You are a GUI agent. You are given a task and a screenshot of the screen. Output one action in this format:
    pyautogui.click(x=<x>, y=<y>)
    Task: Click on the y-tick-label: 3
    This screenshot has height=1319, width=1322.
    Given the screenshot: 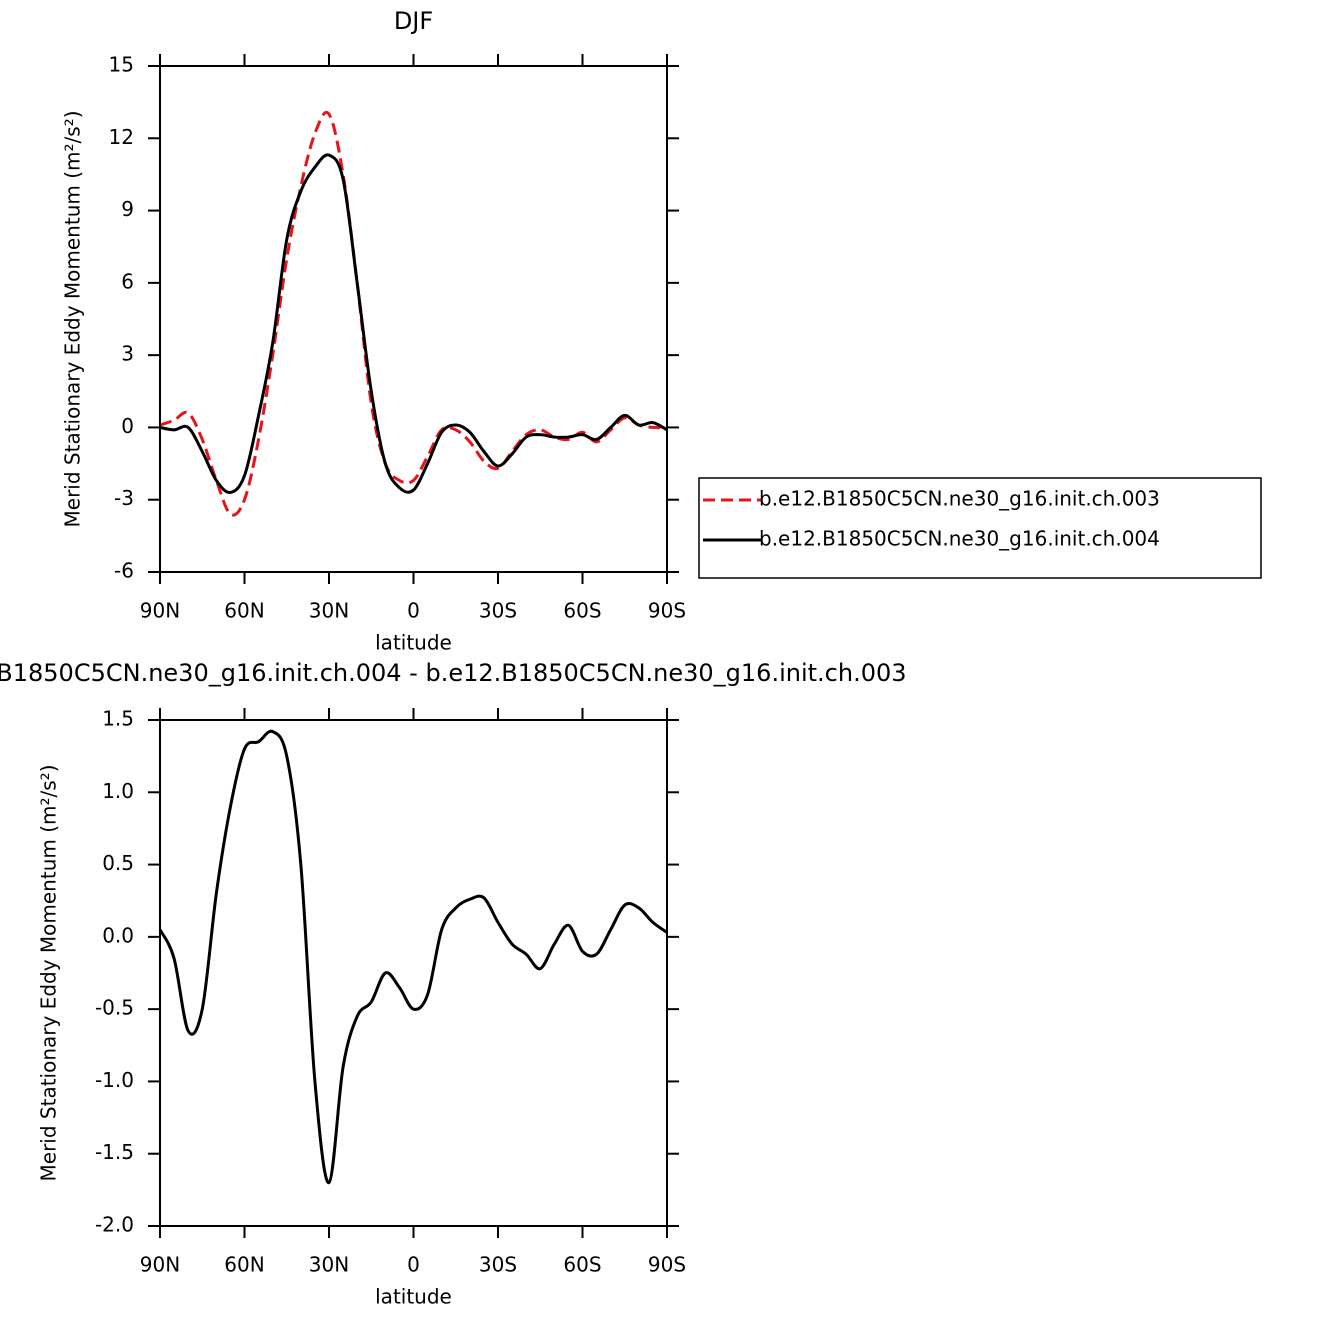 What is the action you would take?
    pyautogui.click(x=127, y=354)
    